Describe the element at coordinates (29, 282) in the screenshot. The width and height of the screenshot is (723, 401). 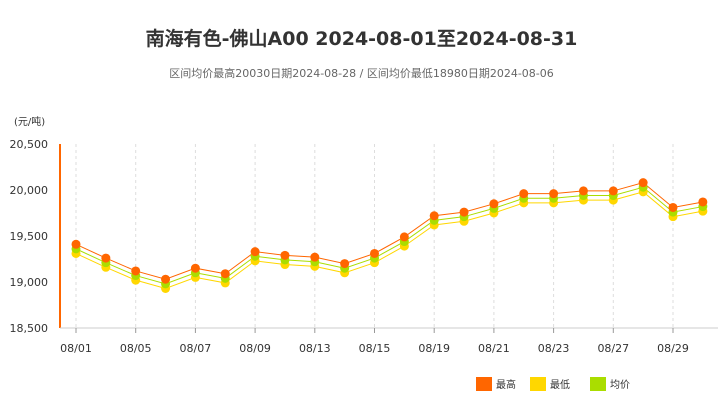
I see `y-tick-label: 19,000` at that location.